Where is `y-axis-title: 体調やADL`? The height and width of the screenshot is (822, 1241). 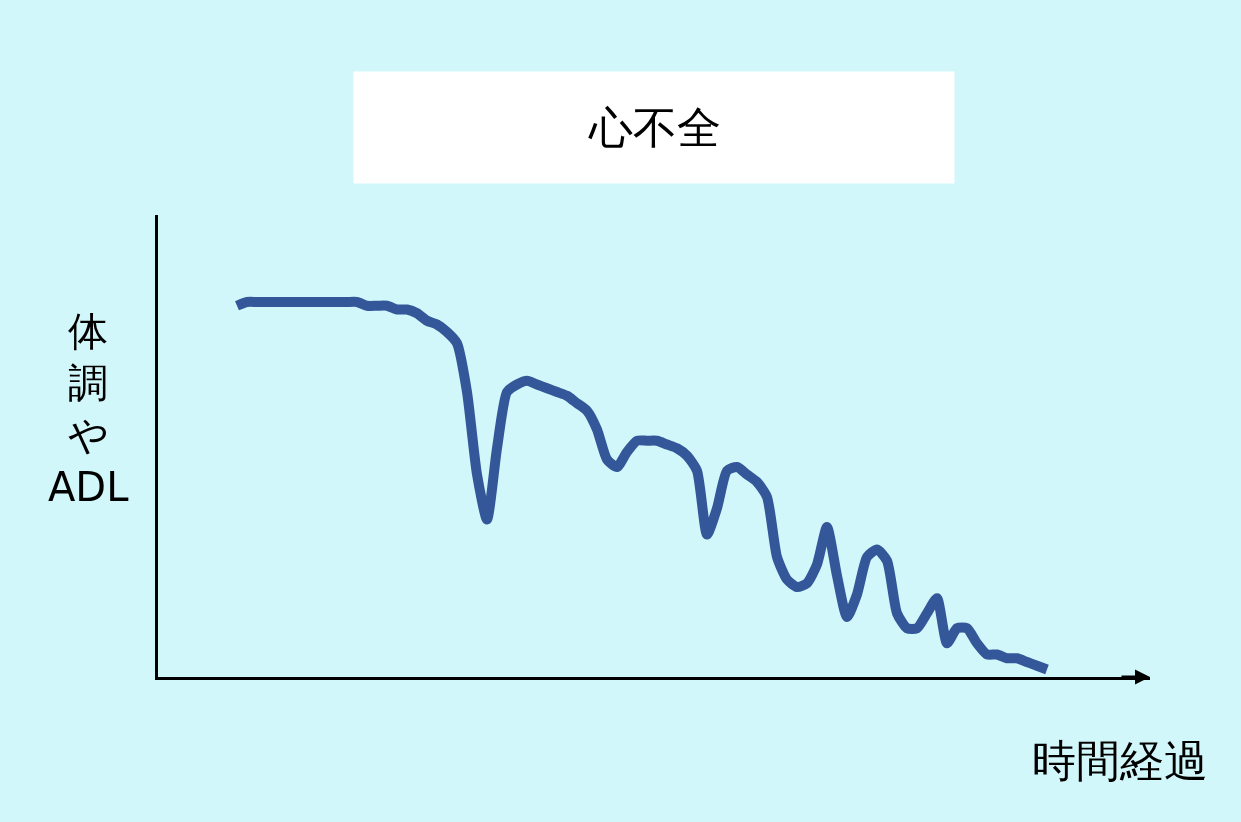 y-axis-title: 体調やADL is located at coordinates (89, 409).